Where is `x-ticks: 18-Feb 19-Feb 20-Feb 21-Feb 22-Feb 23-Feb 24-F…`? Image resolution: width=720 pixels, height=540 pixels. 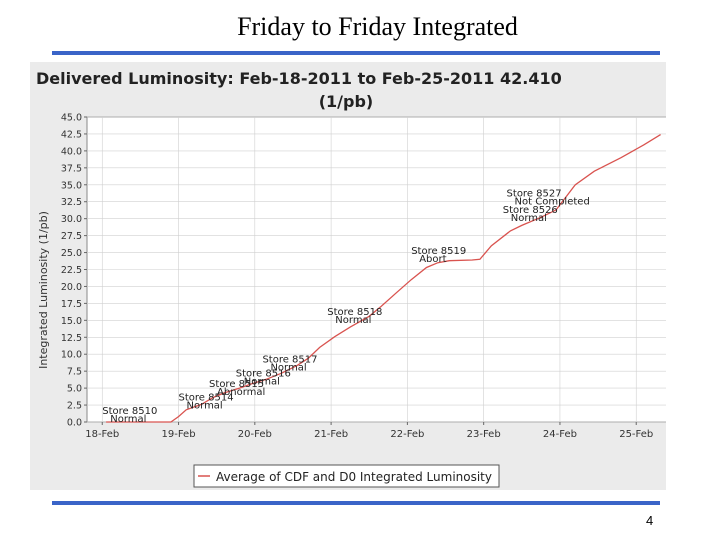
x-ticks: 18-Feb 19-Feb 20-Feb 21-Feb 22-Feb 23-Feb 24-F… is located at coordinates (369, 431).